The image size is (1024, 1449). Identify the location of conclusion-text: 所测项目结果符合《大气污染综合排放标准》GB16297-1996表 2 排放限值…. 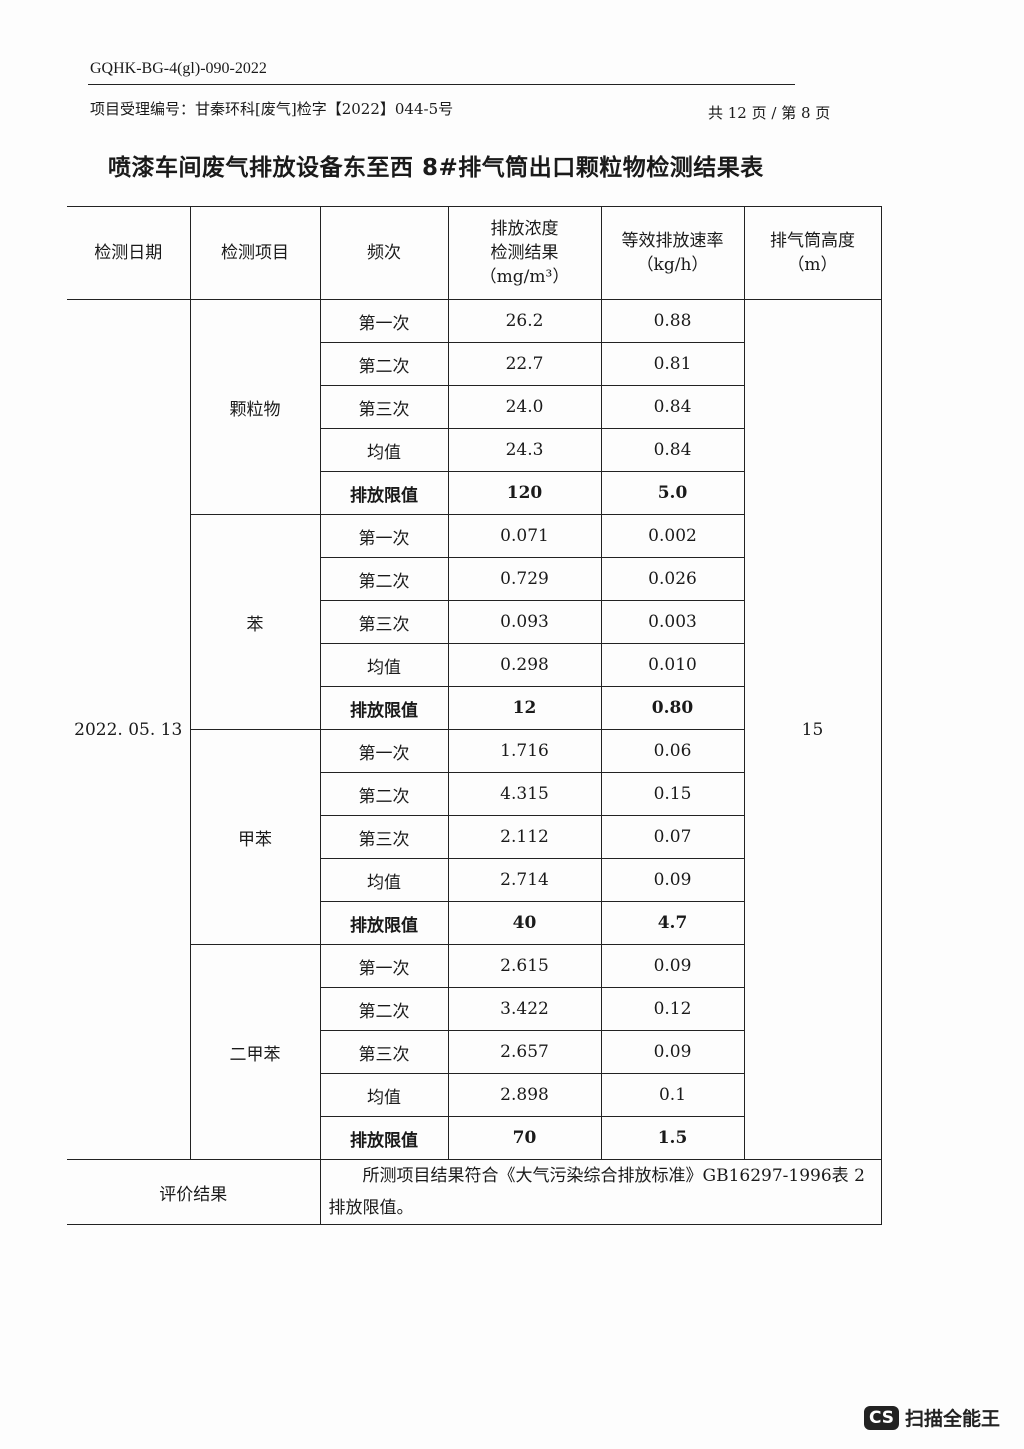
(600, 1192).